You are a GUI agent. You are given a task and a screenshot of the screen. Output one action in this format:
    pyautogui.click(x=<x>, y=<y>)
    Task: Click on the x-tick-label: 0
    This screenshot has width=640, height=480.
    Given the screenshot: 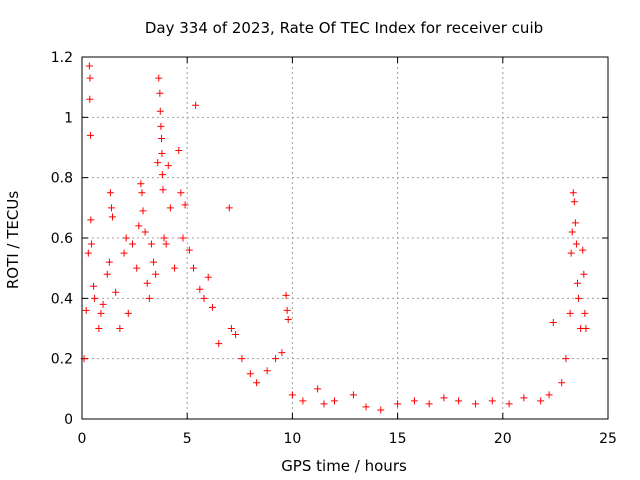 What is the action you would take?
    pyautogui.click(x=82, y=439)
    